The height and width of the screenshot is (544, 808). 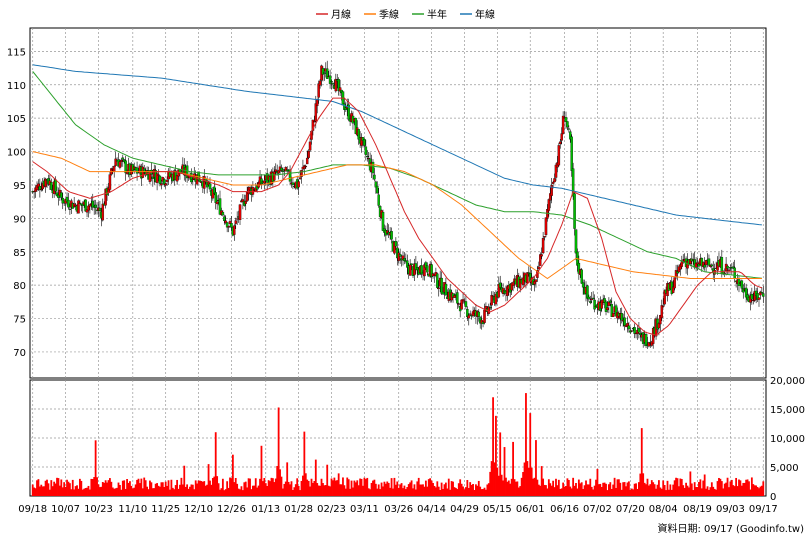 I want to click on x-tick-label: 10/07, so click(x=65, y=509).